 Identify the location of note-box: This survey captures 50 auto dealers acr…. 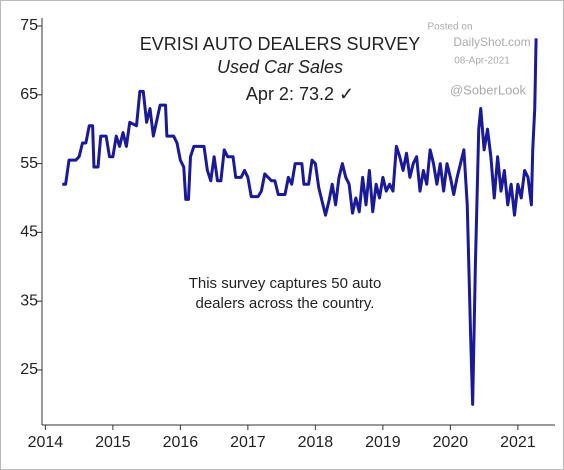
(285, 293).